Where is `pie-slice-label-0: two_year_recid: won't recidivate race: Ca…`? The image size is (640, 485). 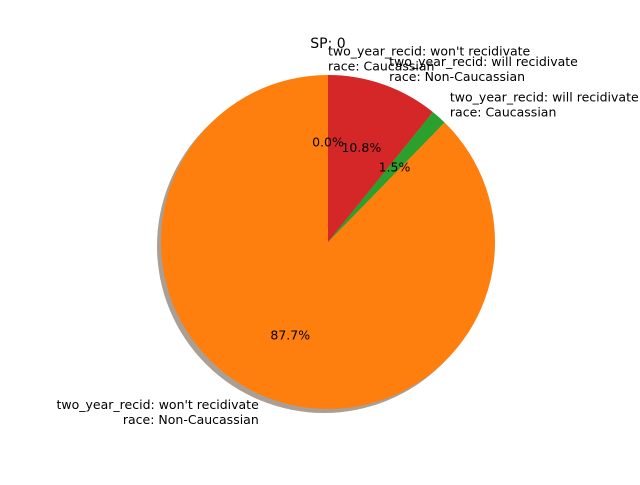
pie-slice-label-0: two_year_recid: won't recidivate race: Ca… is located at coordinates (429, 58).